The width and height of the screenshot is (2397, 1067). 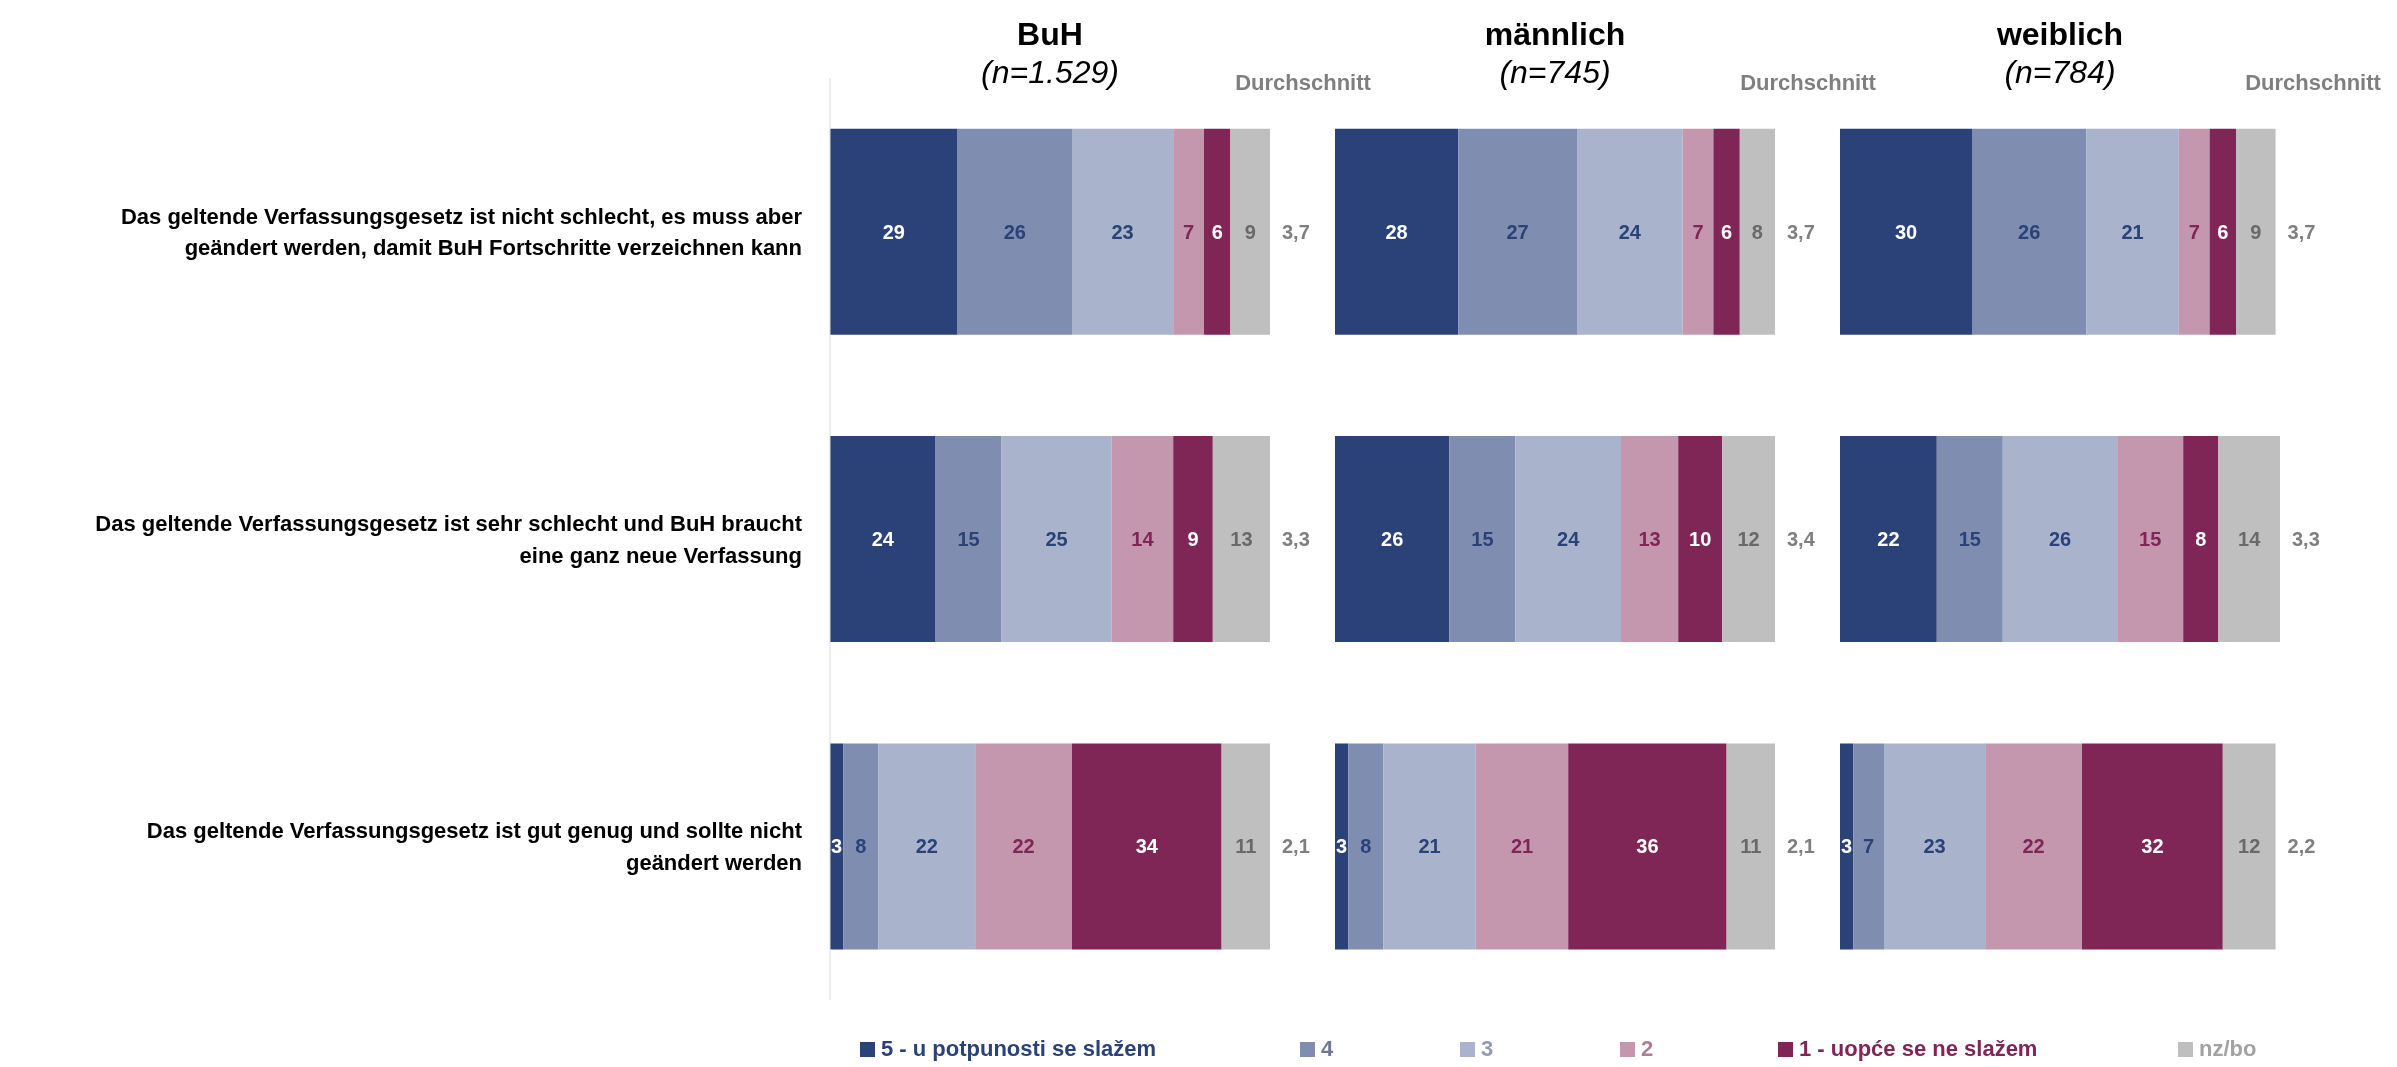 I want to click on legend-label: 5 - u potpunosti se slažem, so click(x=1019, y=1049).